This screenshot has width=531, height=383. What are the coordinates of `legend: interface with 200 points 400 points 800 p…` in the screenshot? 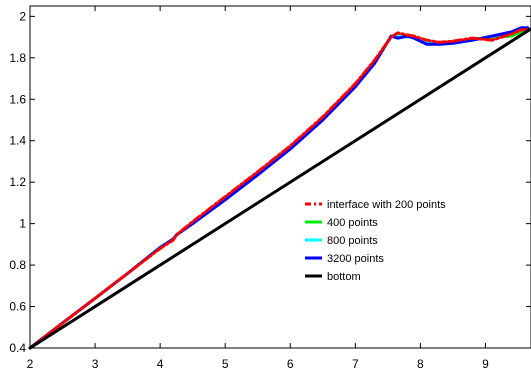 It's located at (375, 241).